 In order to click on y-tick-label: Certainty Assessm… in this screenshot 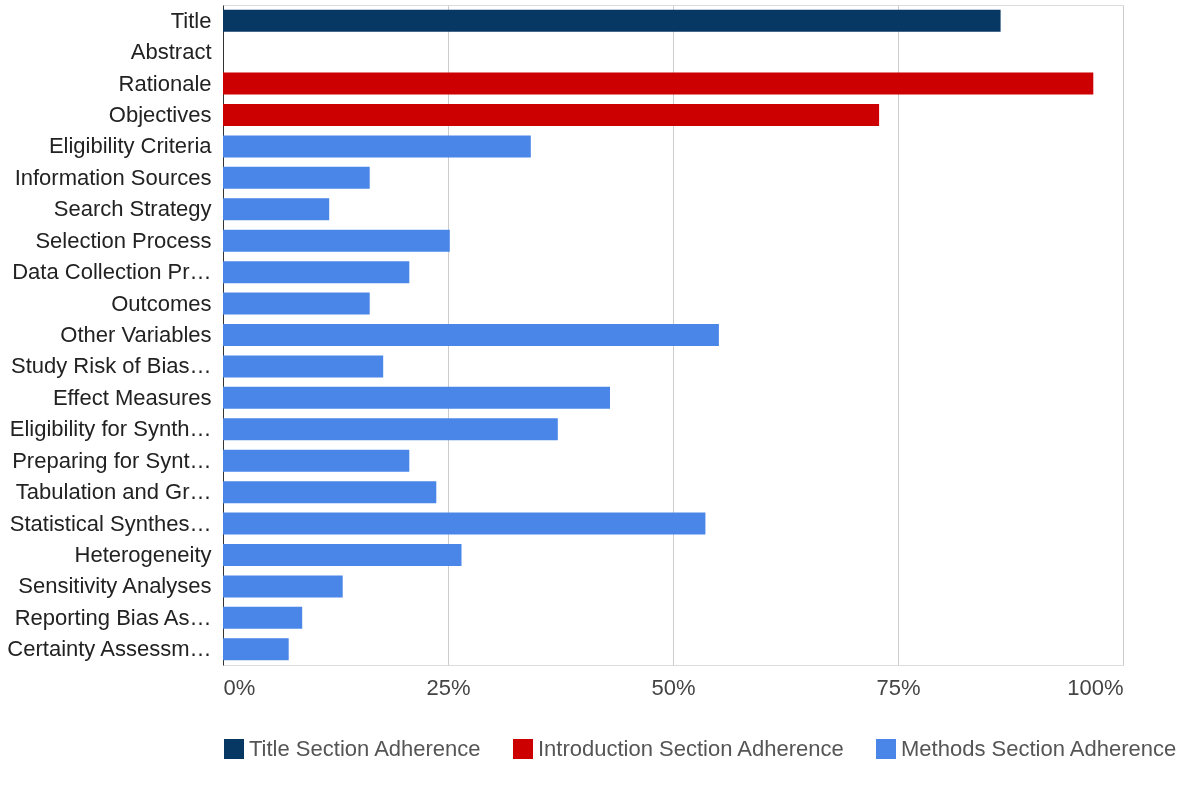, I will do `click(109, 649)`.